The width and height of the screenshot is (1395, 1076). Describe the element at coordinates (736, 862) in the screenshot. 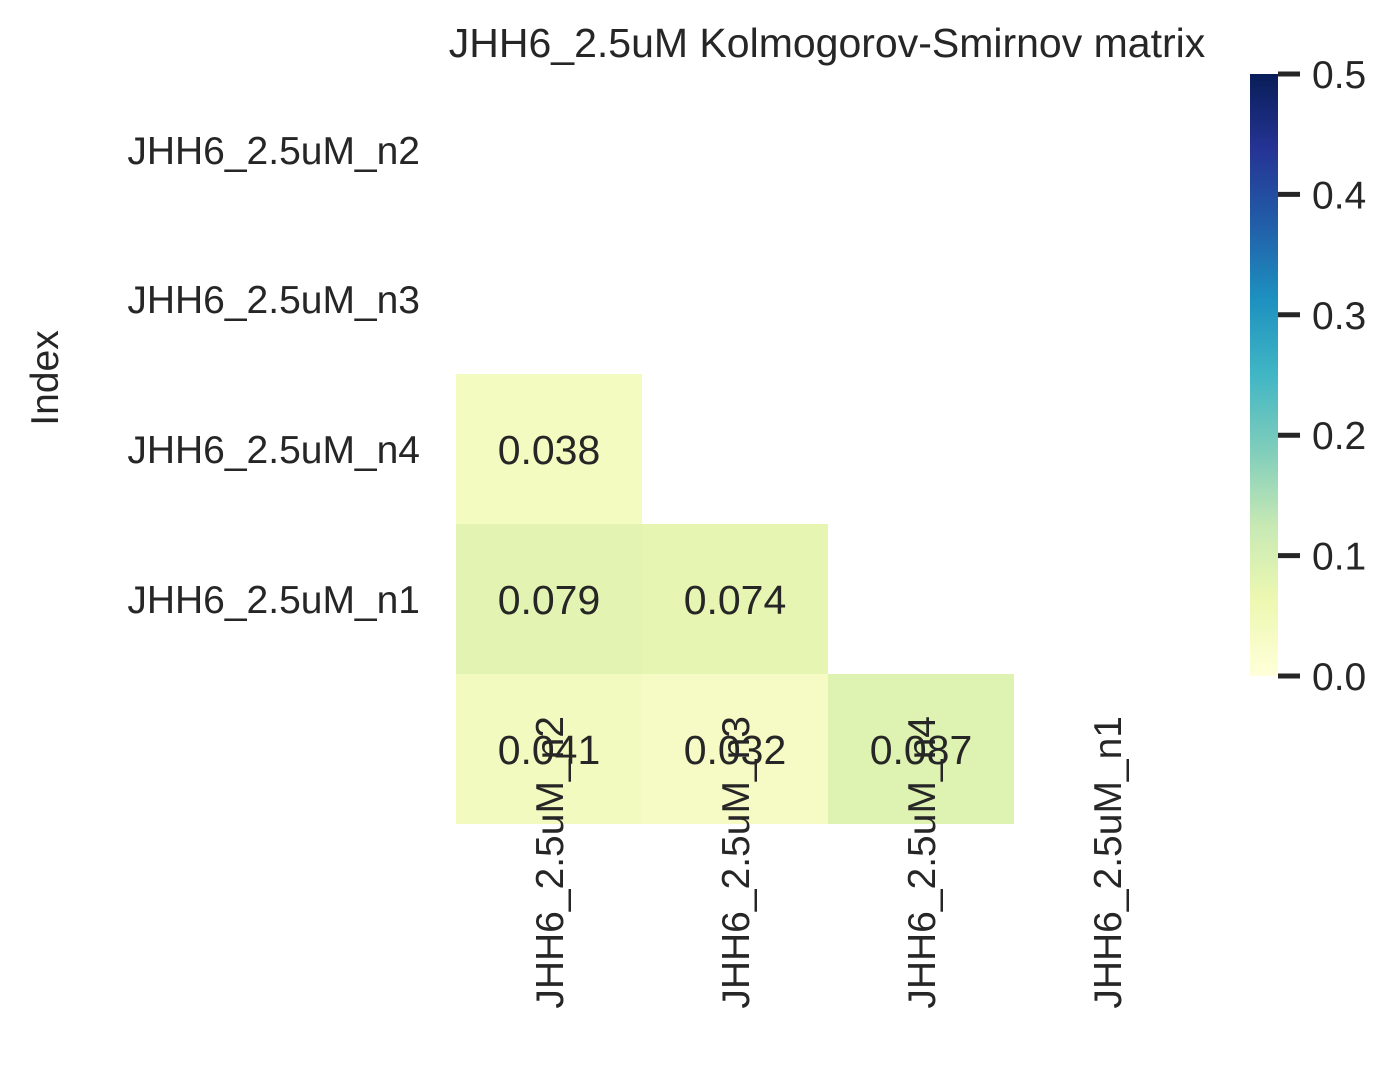

I see `col-tick-label: JHH6_2.5uM_n3` at that location.